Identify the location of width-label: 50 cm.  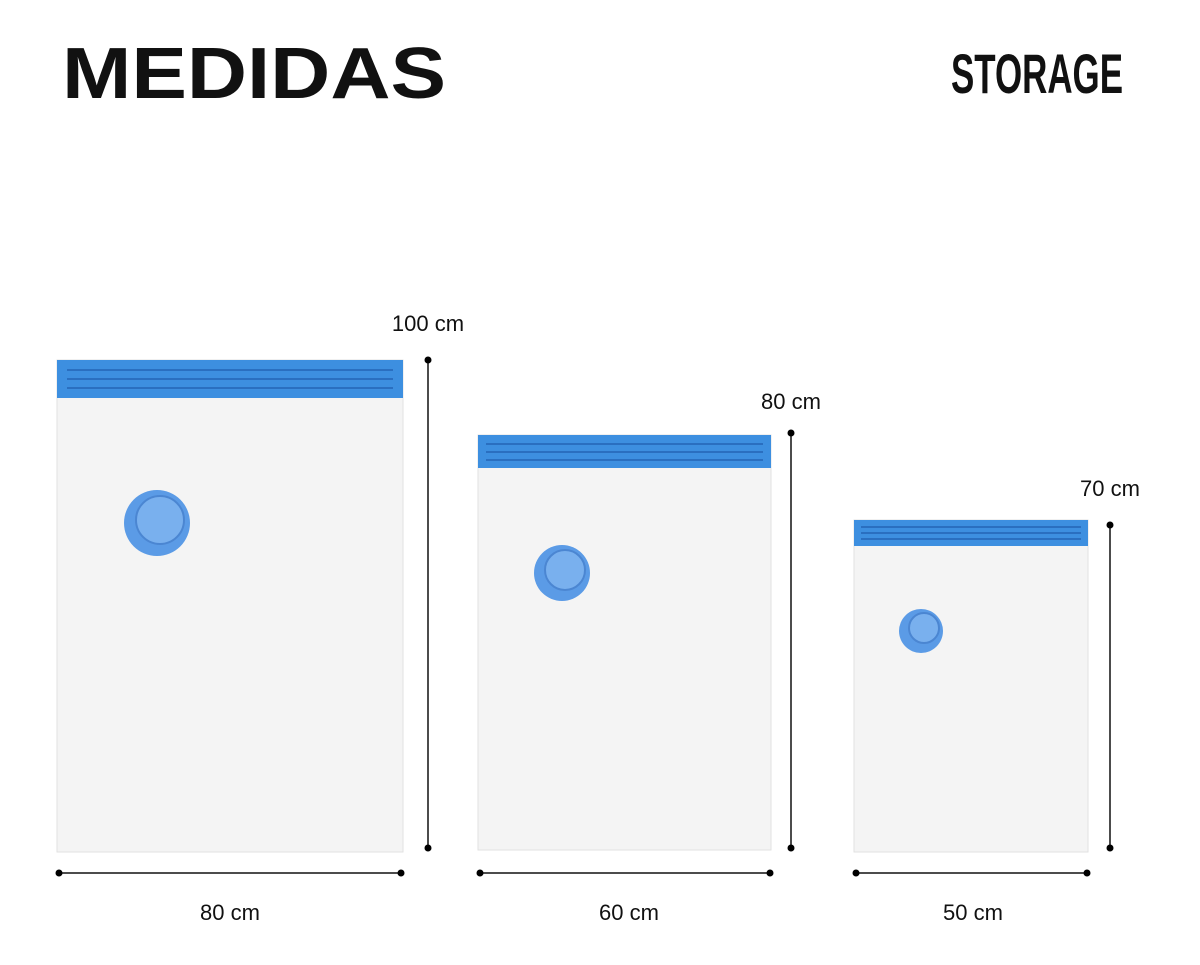
(973, 912).